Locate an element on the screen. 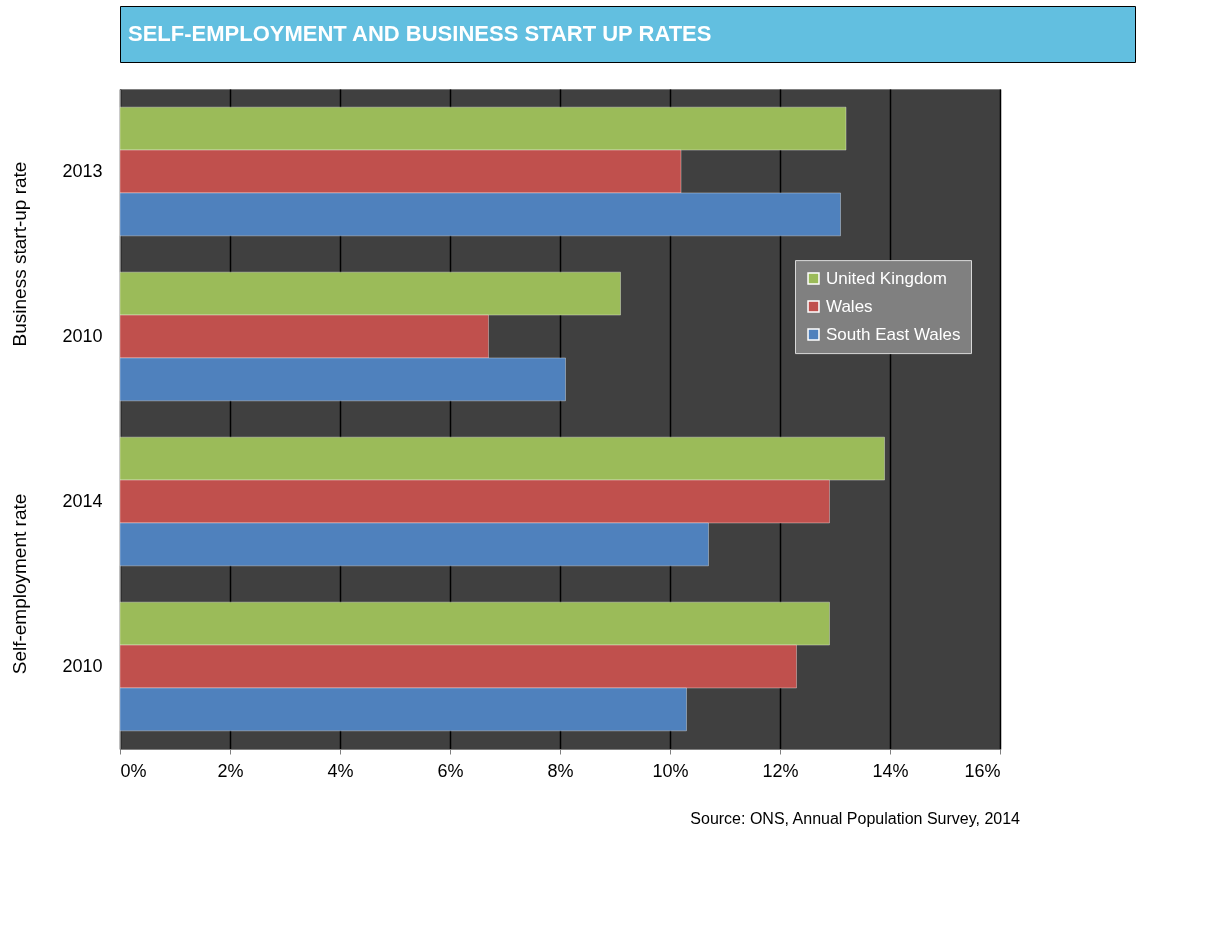 Image resolution: width=1222 pixels, height=927 pixels. y-tick-label: 2014 is located at coordinates (82, 500).